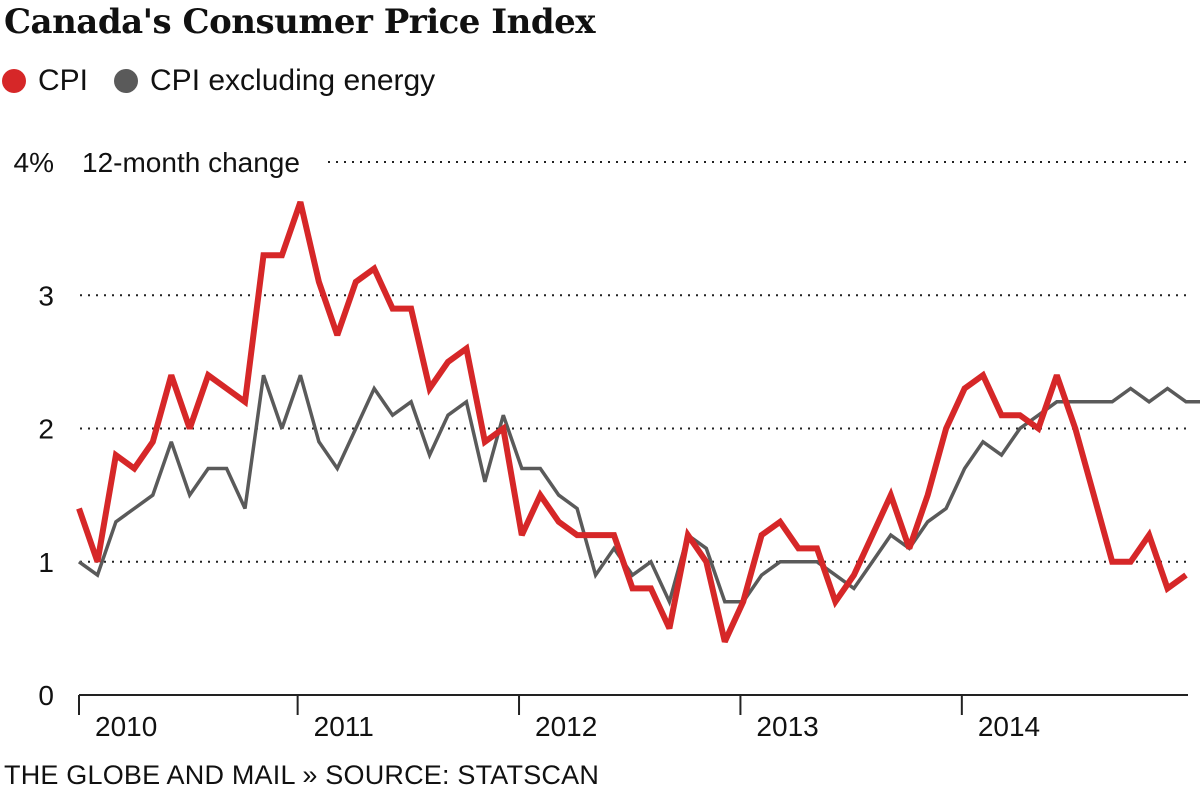 The width and height of the screenshot is (1200, 803). What do you see at coordinates (34, 429) in the screenshot?
I see `y-axis-labels: 0 1 2 3 4%` at bounding box center [34, 429].